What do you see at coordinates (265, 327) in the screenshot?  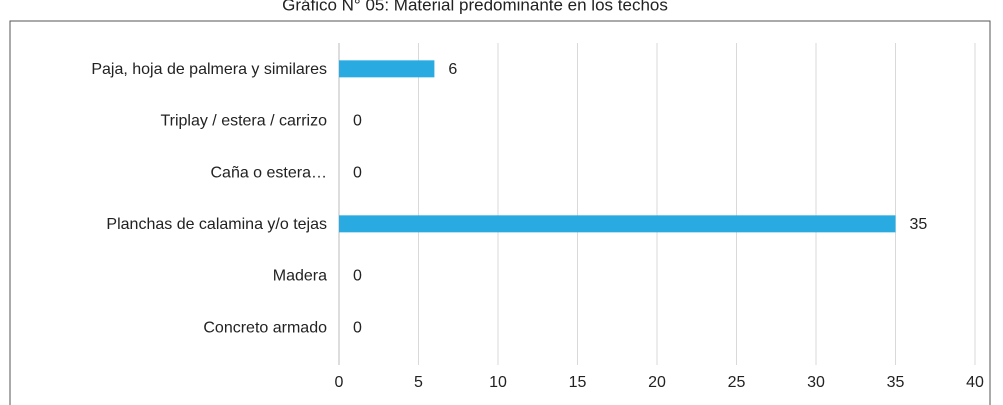 I see `y-tick-label: Concreto armado` at bounding box center [265, 327].